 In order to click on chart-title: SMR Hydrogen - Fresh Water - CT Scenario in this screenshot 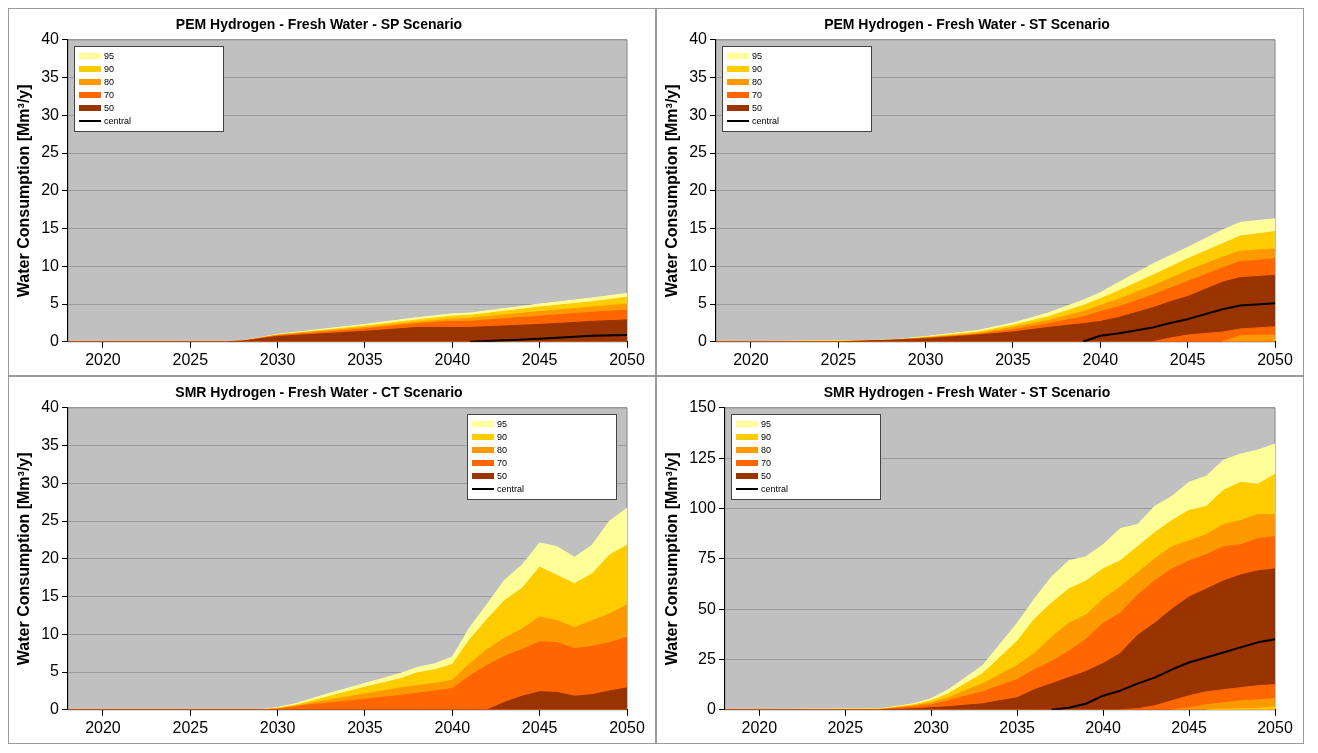, I will do `click(319, 392)`.